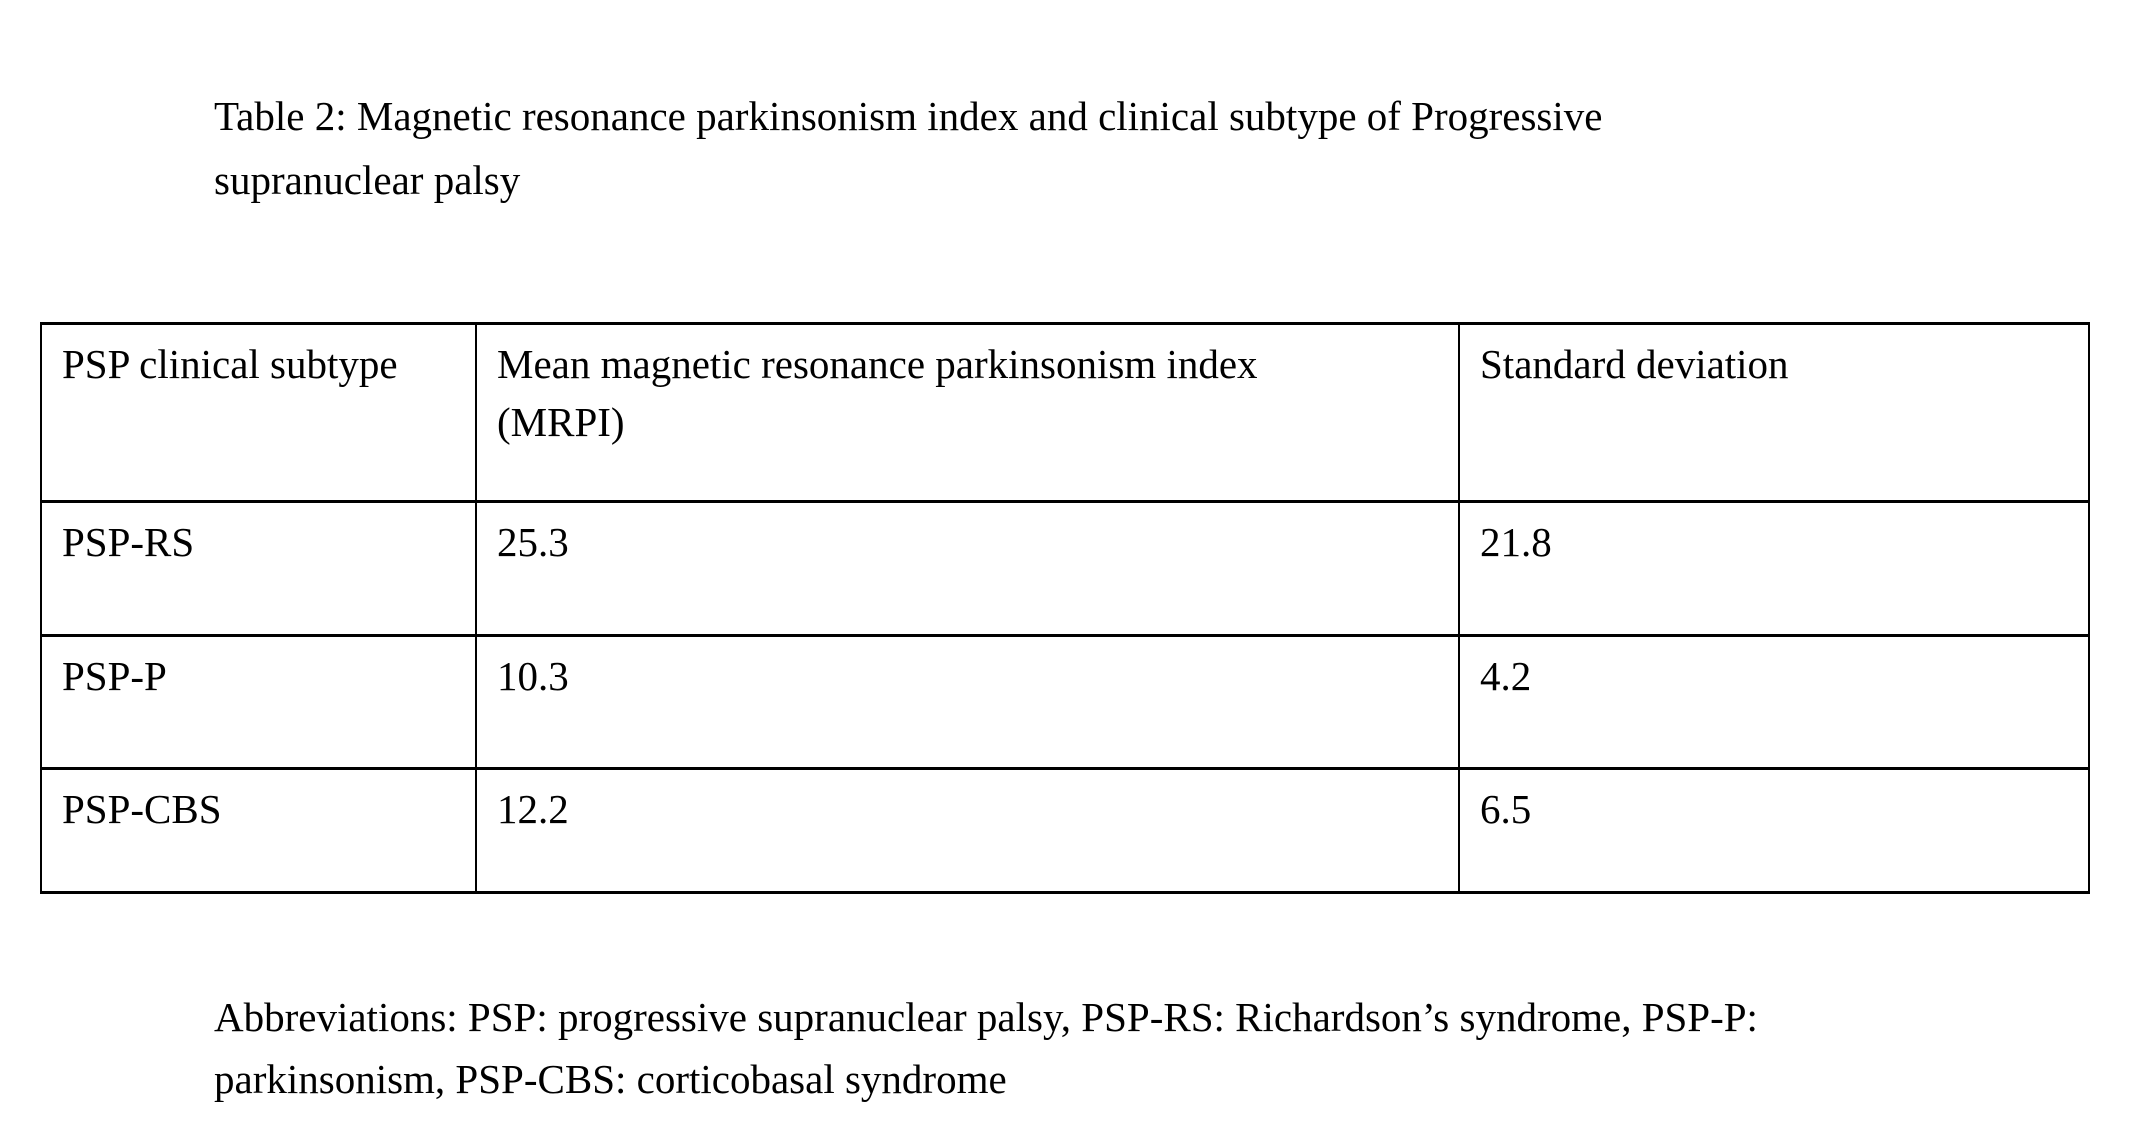 The height and width of the screenshot is (1129, 2134). I want to click on table-row-psp-p: PSP-P 10.3 4.2, so click(1065, 702).